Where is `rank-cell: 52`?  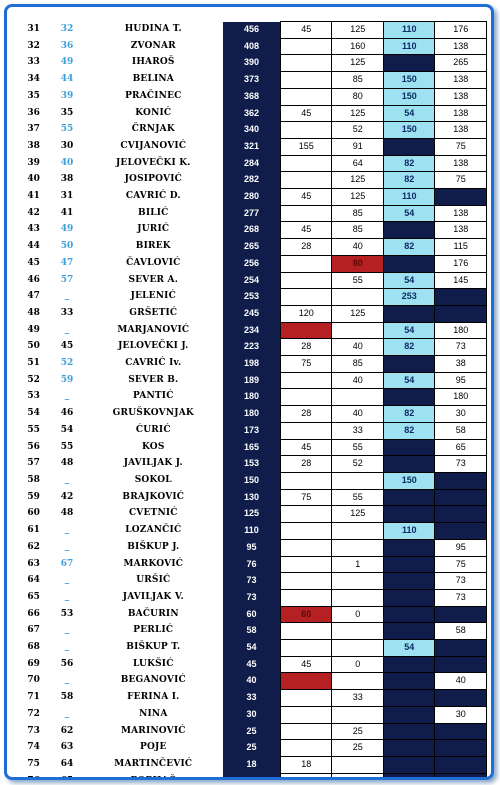
rank-cell: 52 is located at coordinates (33, 379).